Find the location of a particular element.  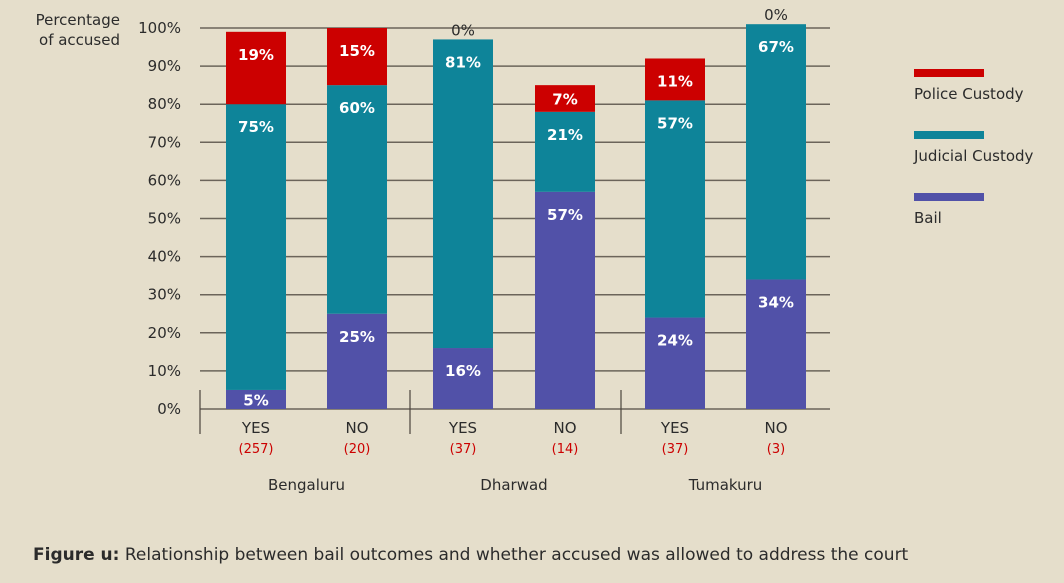

data-label: 25% is located at coordinates (357, 337).